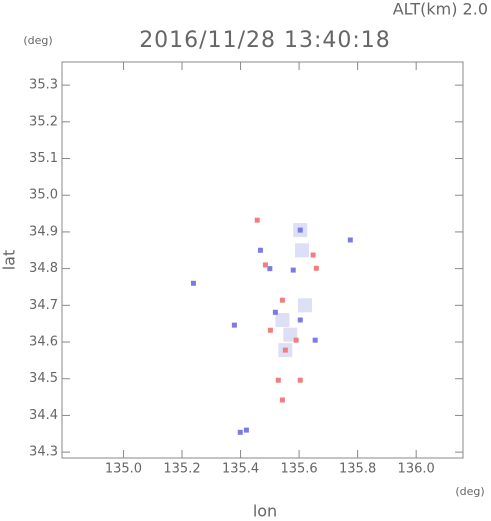  Describe the element at coordinates (43, 452) in the screenshot. I see `y-tick-label: 34.3` at that location.